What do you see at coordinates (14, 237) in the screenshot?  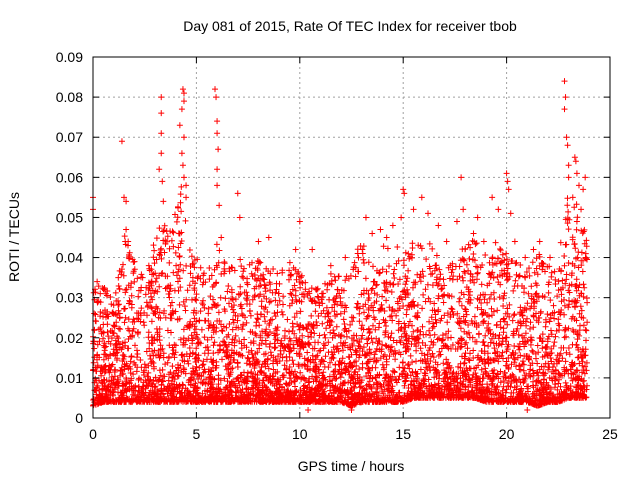 I see `y-axis-label: ROTI / TECUs` at bounding box center [14, 237].